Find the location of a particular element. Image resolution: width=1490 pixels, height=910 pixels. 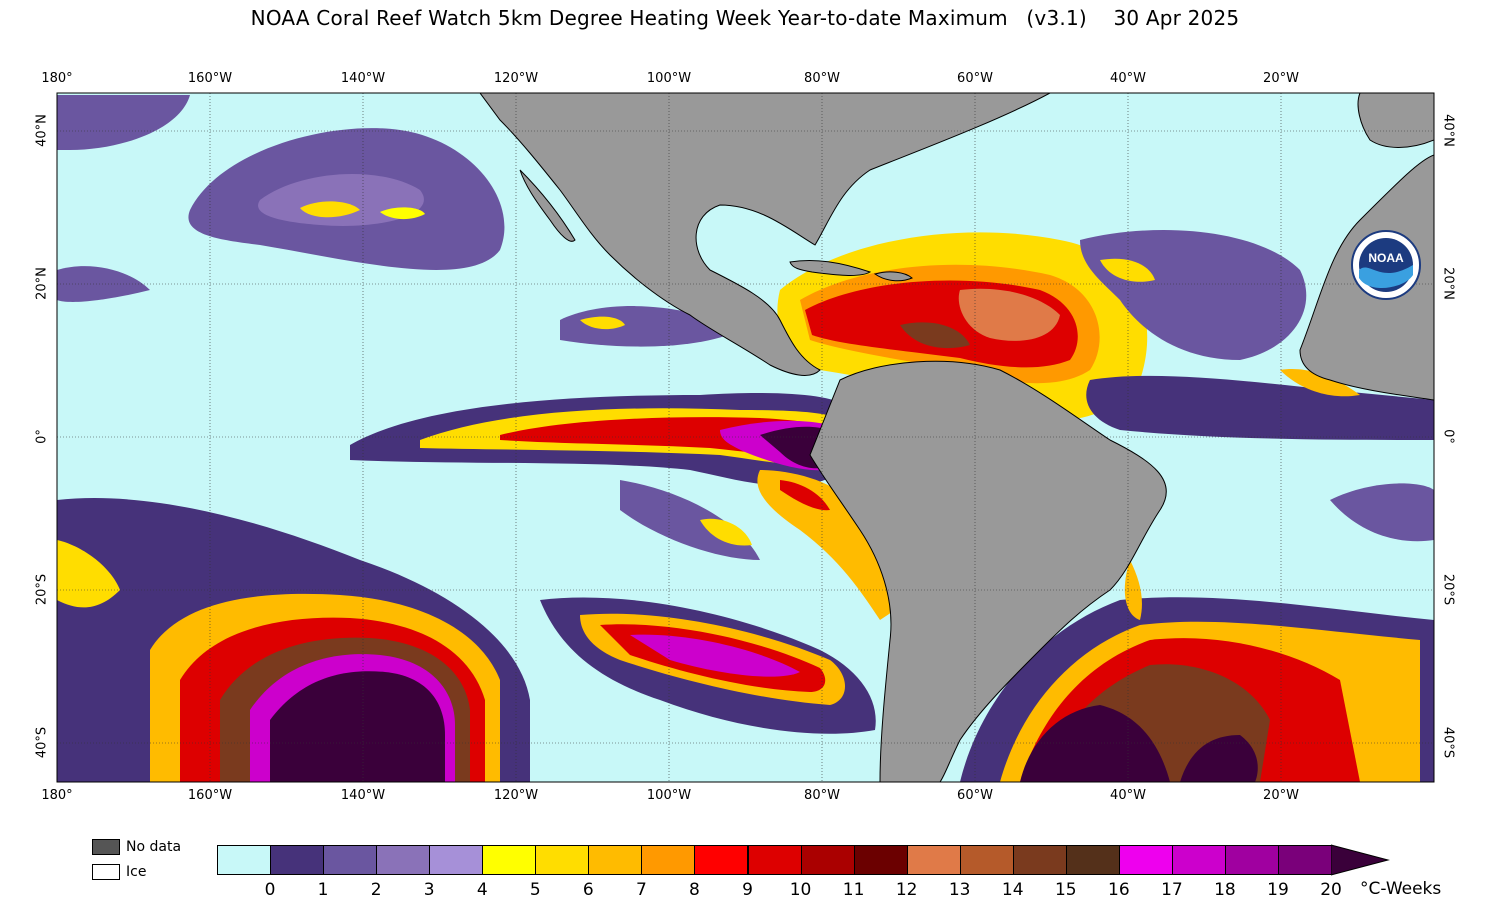

colorbar-tick-label: 9 is located at coordinates (747, 890).